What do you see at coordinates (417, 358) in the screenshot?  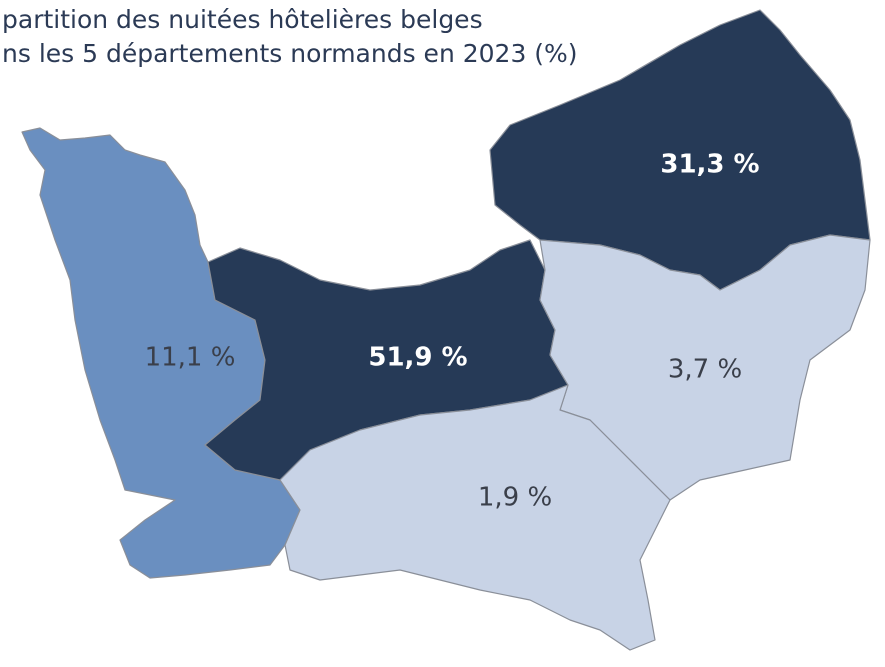 I see `region-label: 51,9 %` at bounding box center [417, 358].